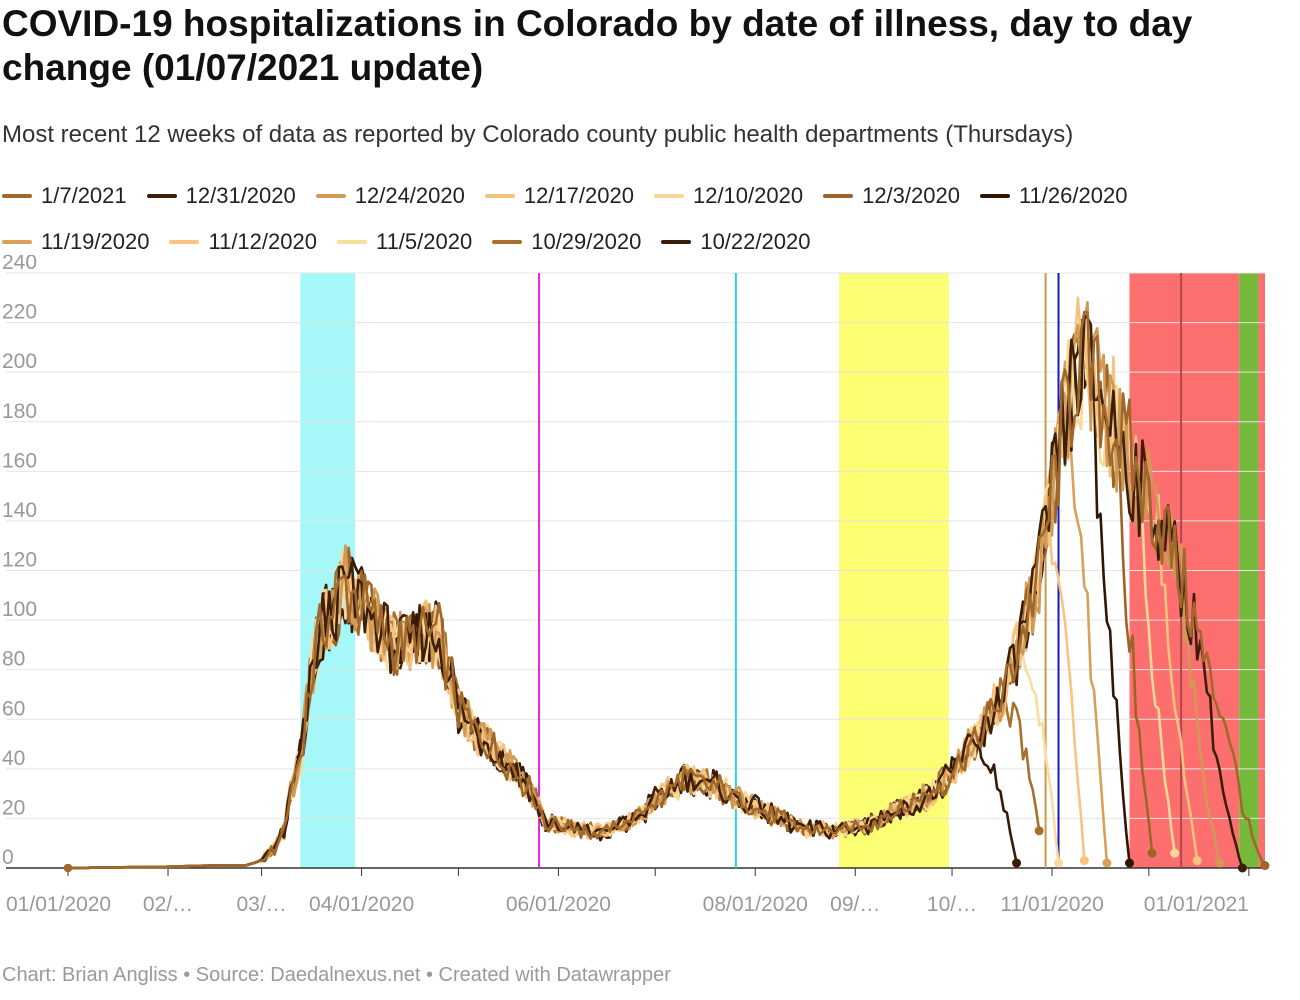 Image resolution: width=1300 pixels, height=1000 pixels. Describe the element at coordinates (13, 659) in the screenshot. I see `y-tick-label: 80` at that location.